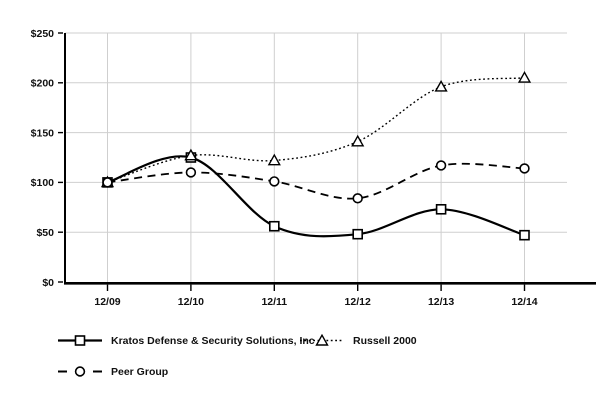  I want to click on x-axis-tick-label: 12/10, so click(191, 302).